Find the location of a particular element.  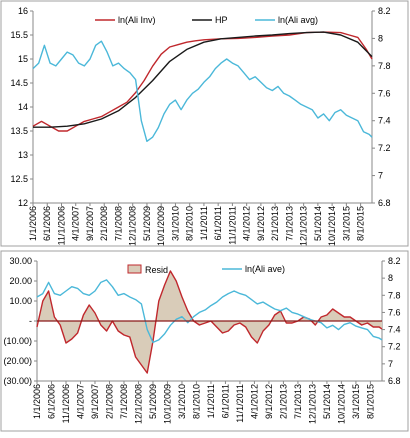

left-axis-tick-label: - is located at coordinates (30, 321).